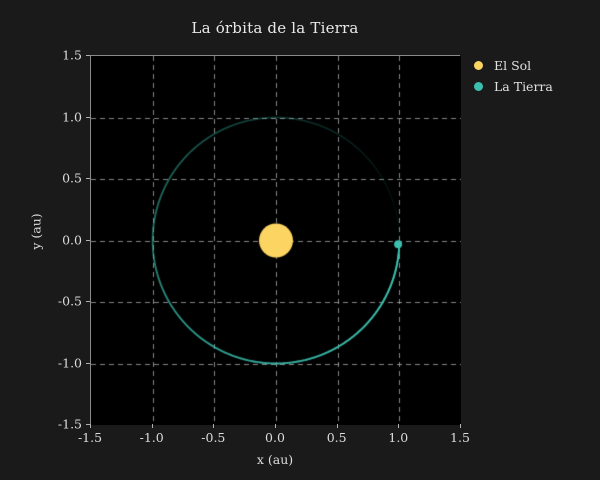 Image resolution: width=600 pixels, height=480 pixels. I want to click on sun-marker-icon, so click(478, 65).